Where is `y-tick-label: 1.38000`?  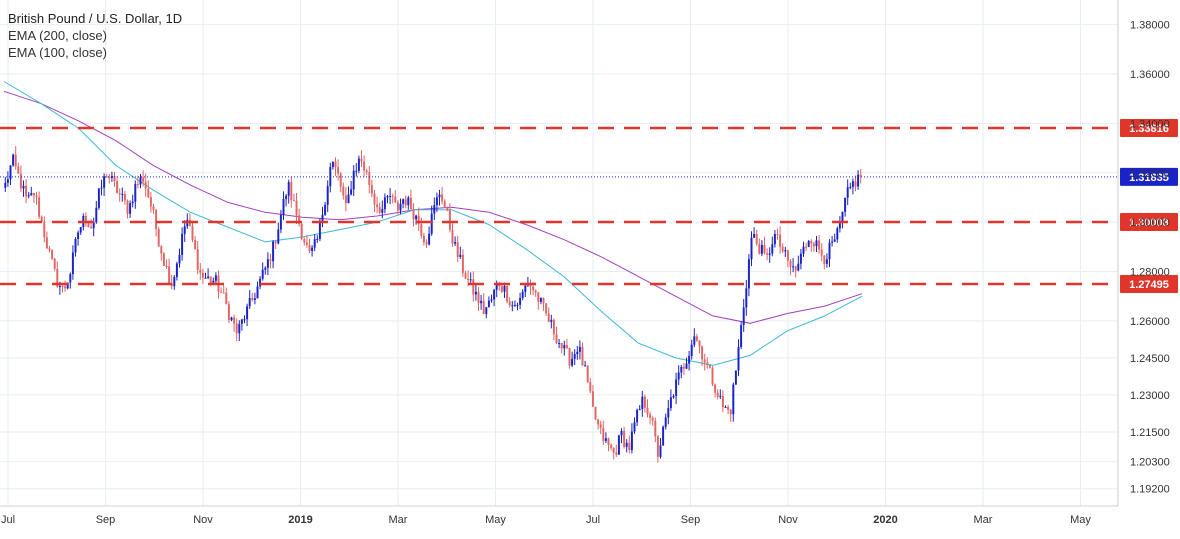
y-tick-label: 1.38000 is located at coordinates (1150, 26).